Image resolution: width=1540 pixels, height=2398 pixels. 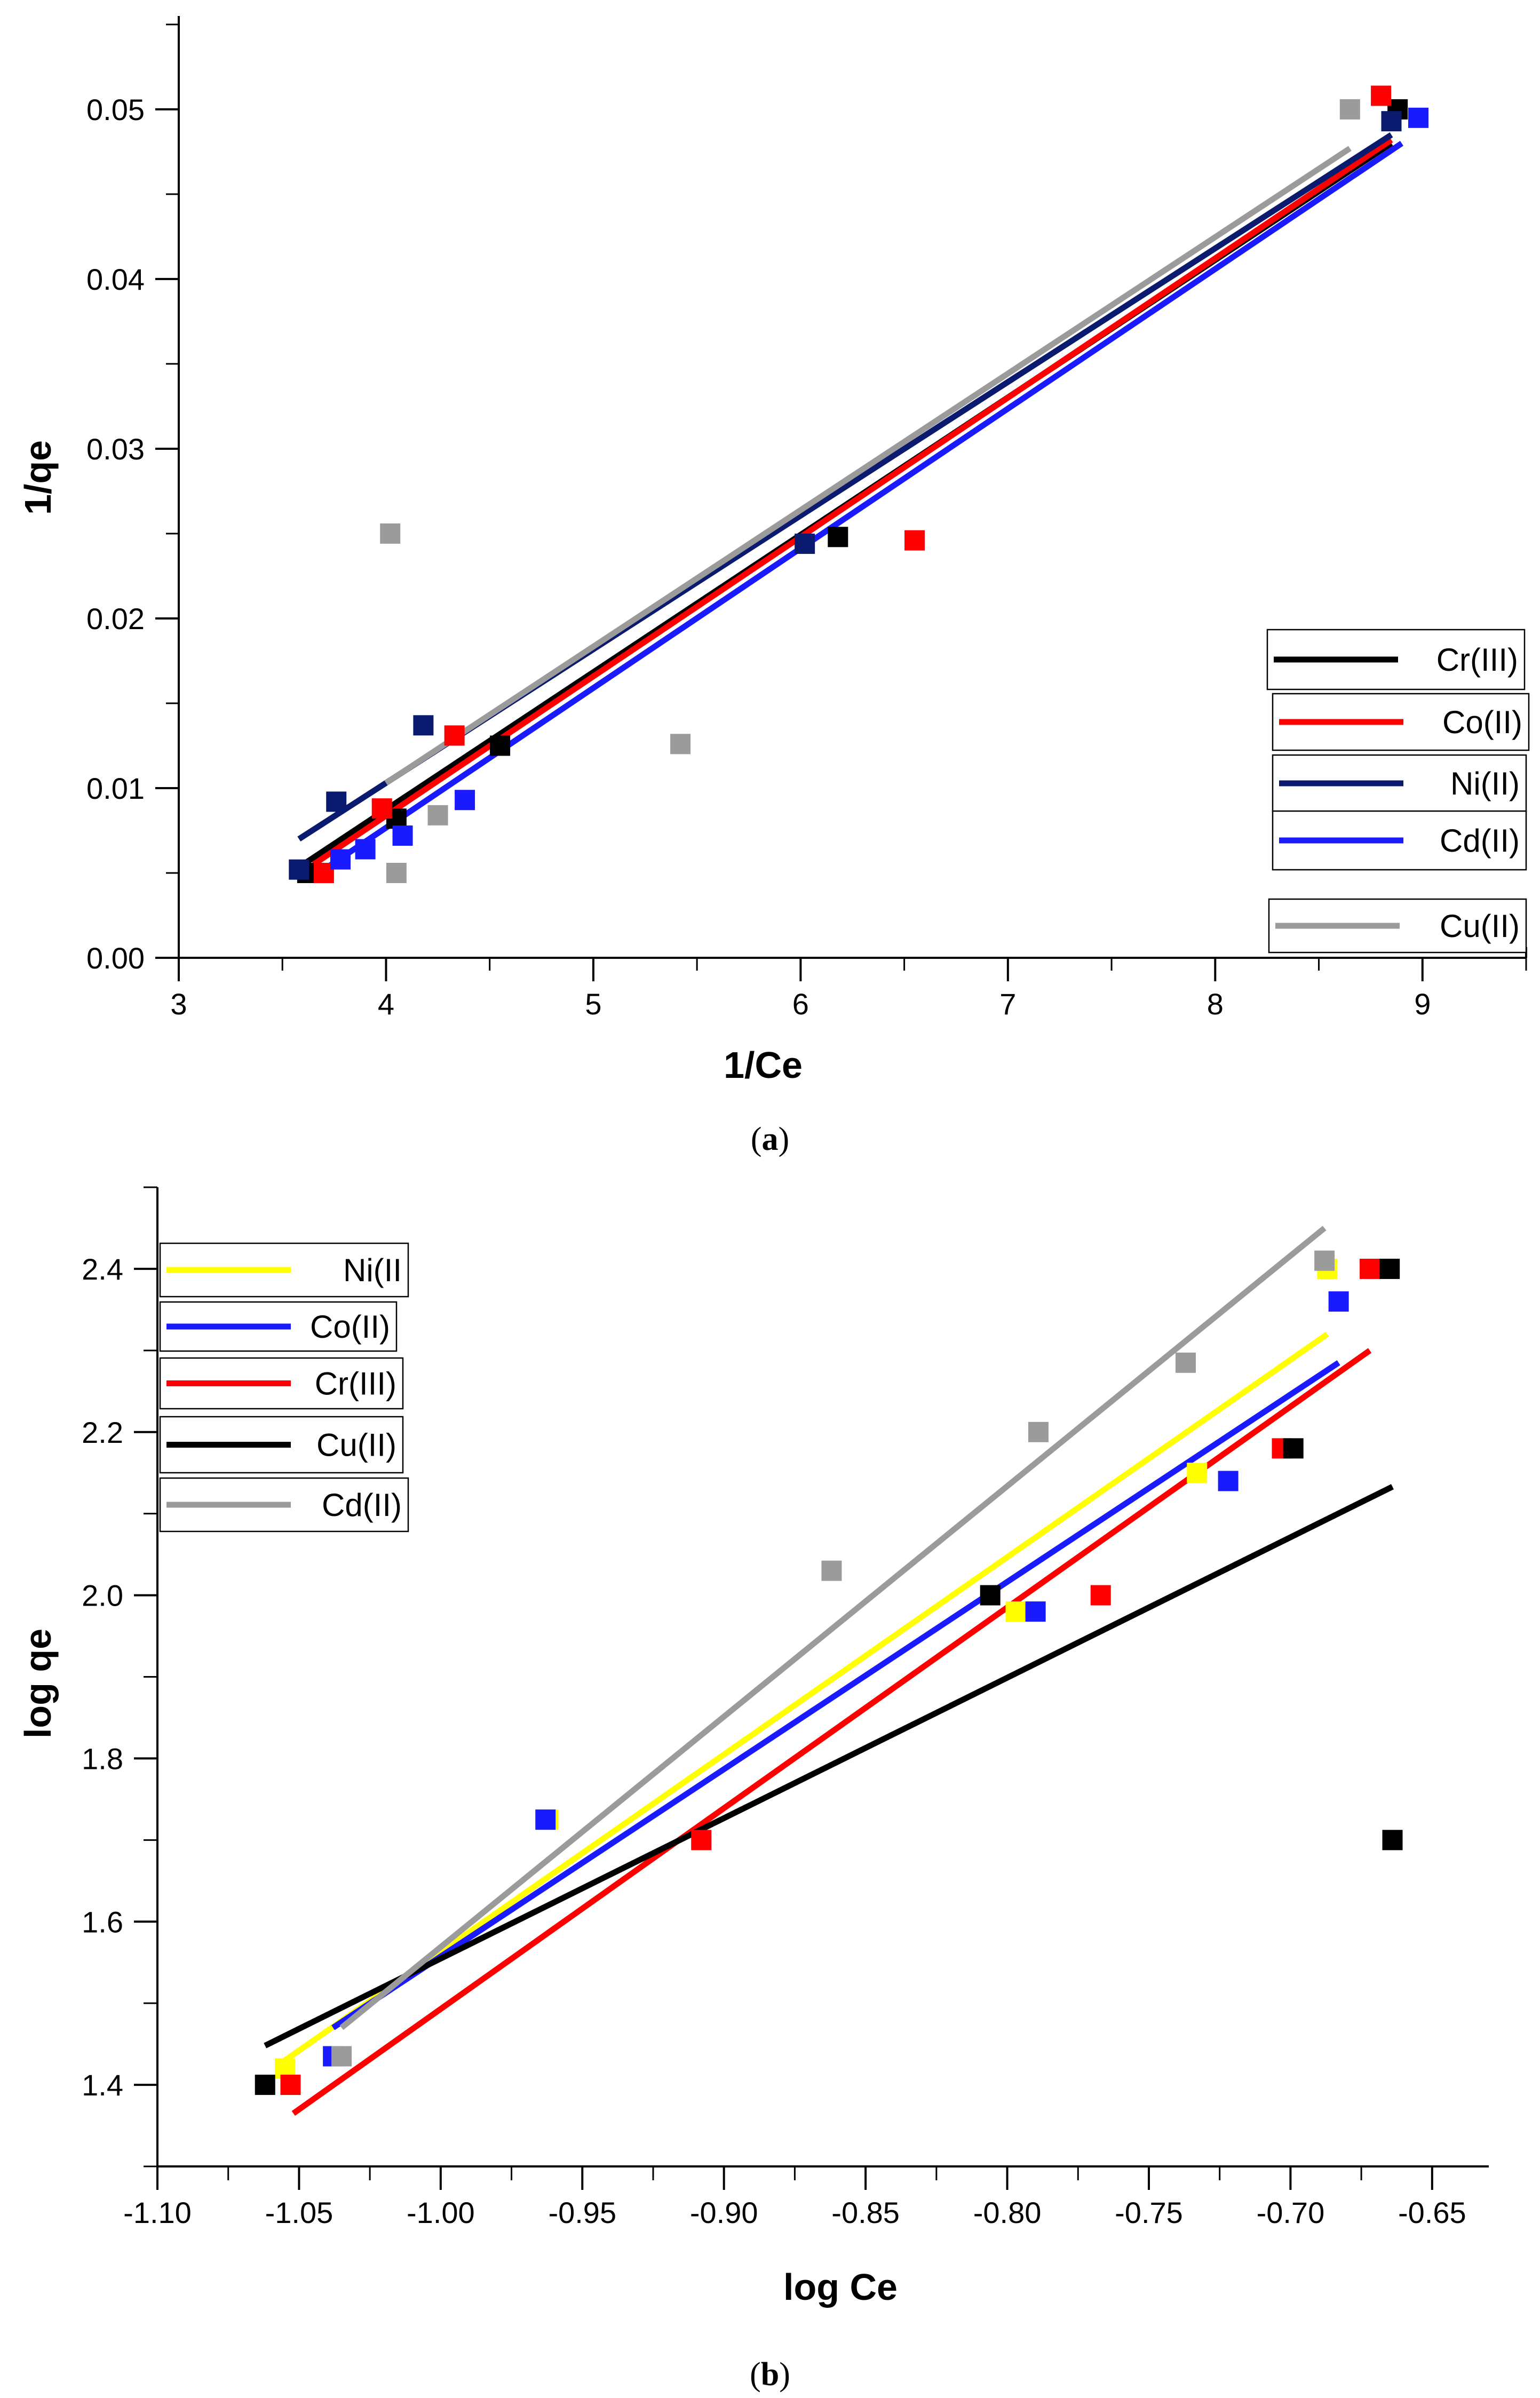 What do you see at coordinates (372, 1270) in the screenshot?
I see `panel-b-legend-label-ni-ii: Ni(II` at bounding box center [372, 1270].